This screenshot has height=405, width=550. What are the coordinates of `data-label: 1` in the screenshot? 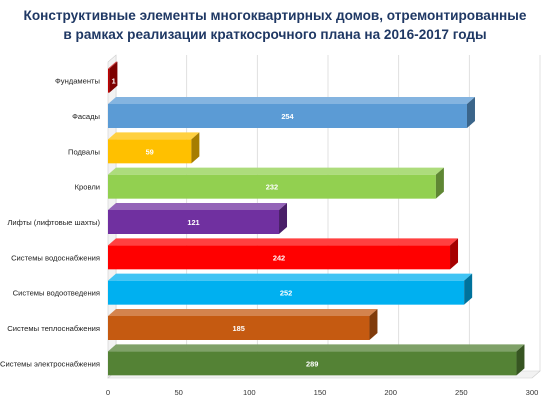 It's located at (114, 81).